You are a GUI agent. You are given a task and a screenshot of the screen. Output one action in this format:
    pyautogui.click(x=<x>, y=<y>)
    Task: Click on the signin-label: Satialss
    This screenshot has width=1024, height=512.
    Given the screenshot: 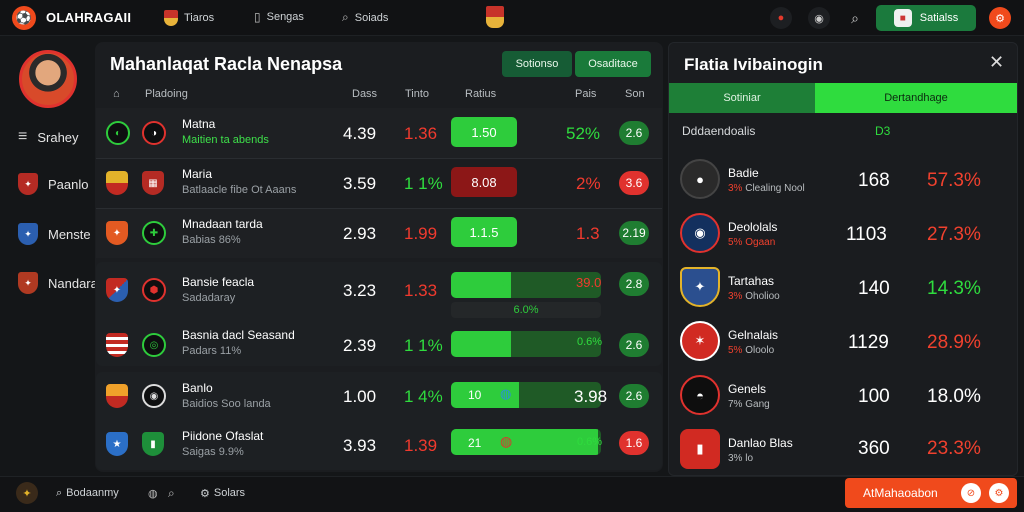 What is the action you would take?
    pyautogui.click(x=939, y=18)
    